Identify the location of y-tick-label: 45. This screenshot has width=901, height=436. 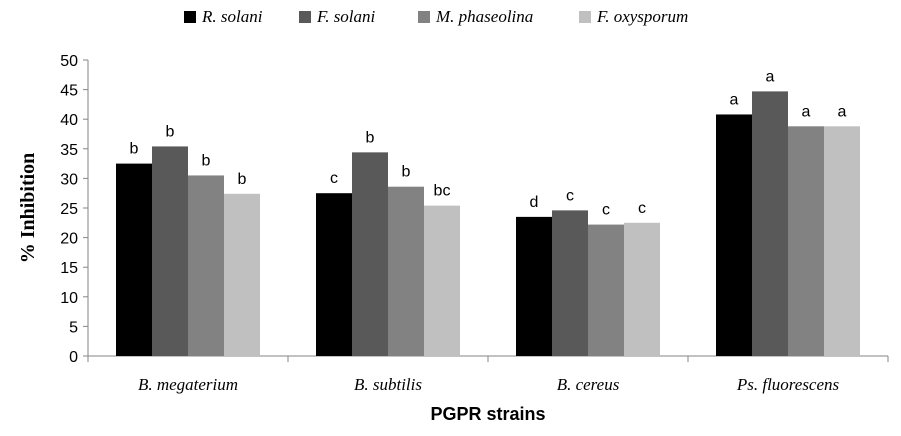
(69, 91).